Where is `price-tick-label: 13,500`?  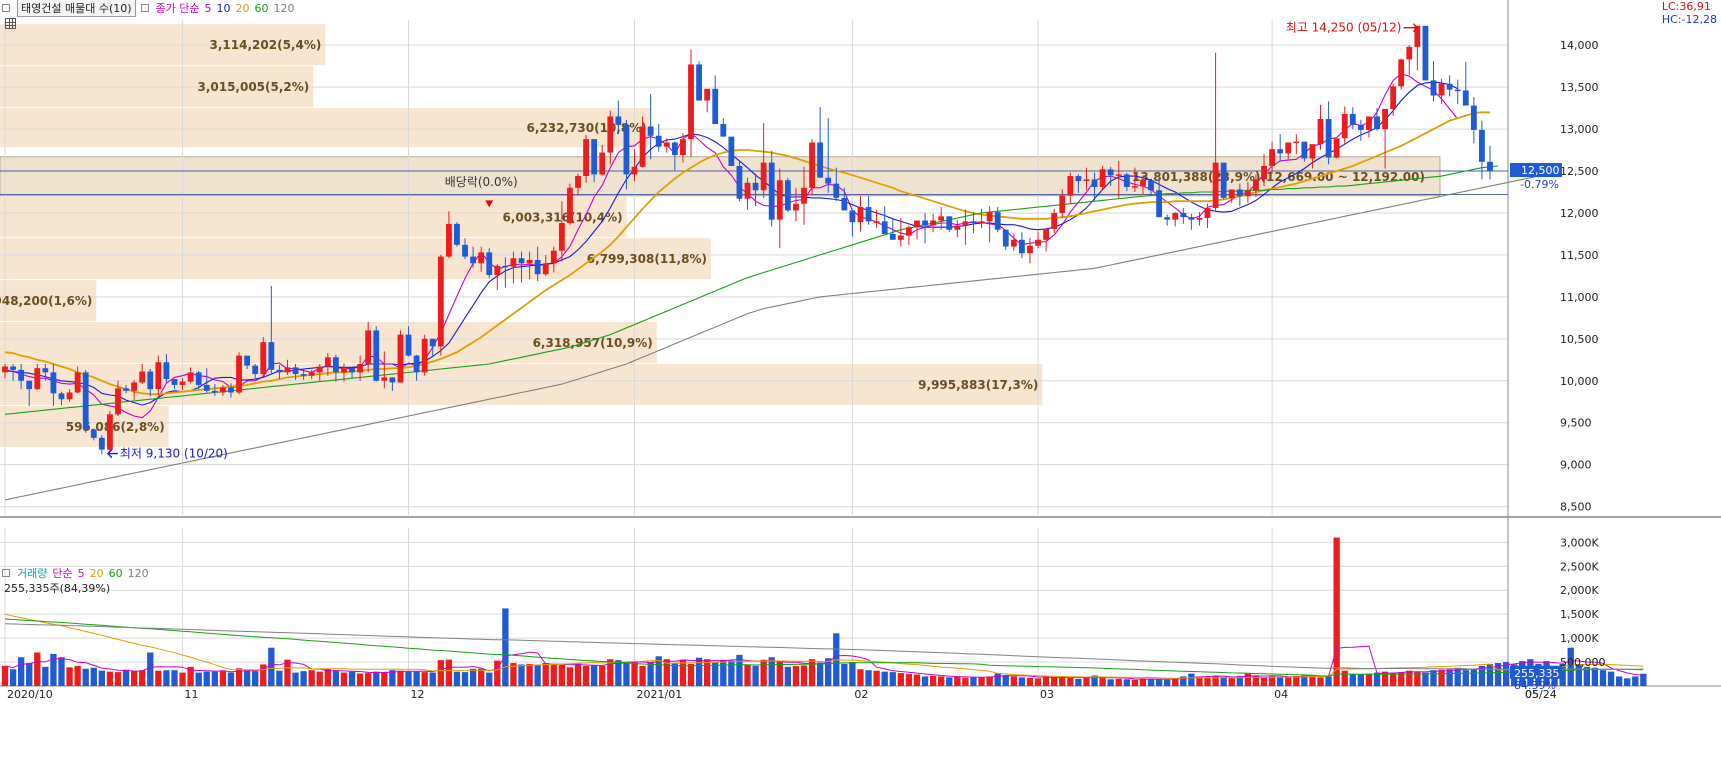
price-tick-label: 13,500 is located at coordinates (1579, 87).